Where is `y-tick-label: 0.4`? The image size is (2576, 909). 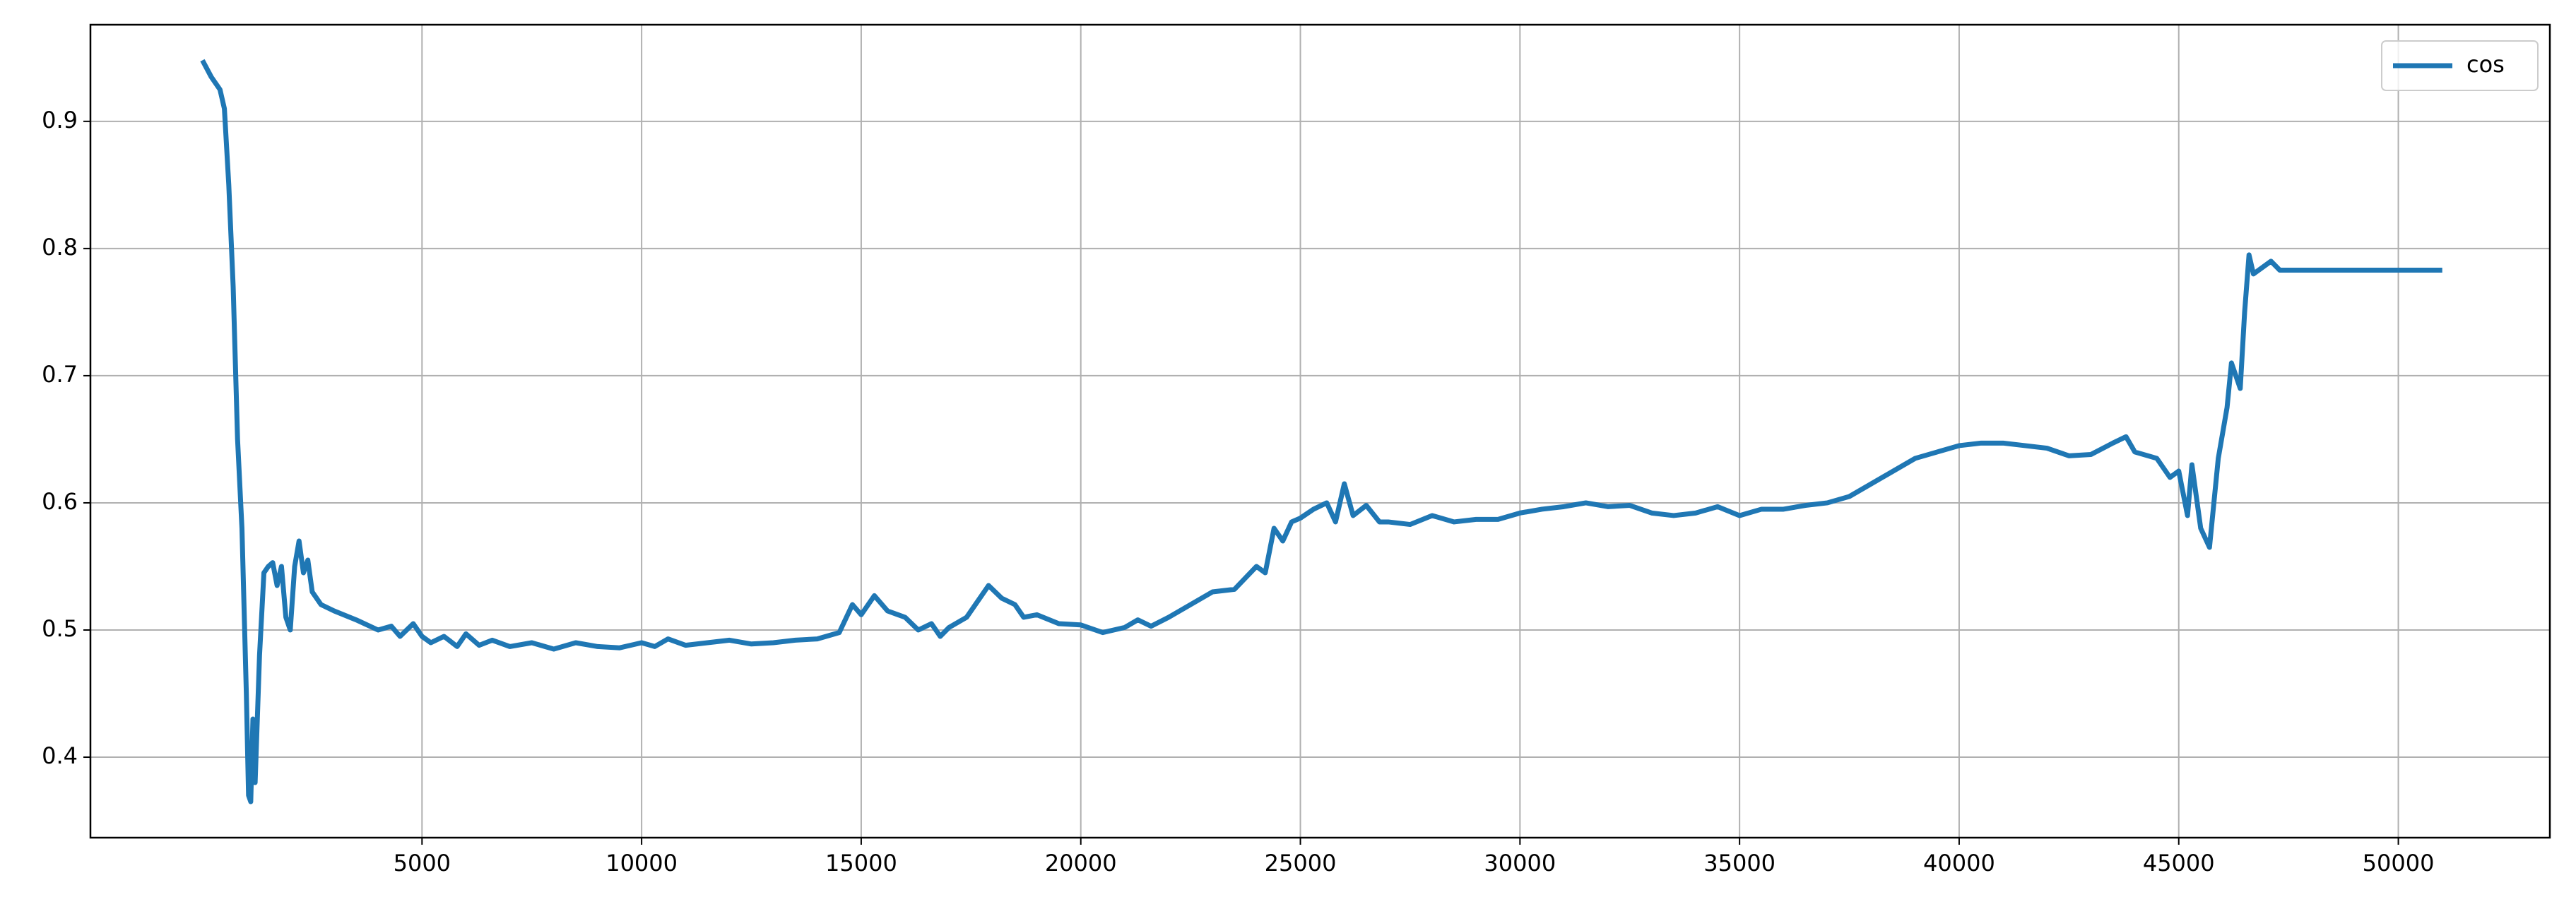 y-tick-label: 0.4 is located at coordinates (60, 755).